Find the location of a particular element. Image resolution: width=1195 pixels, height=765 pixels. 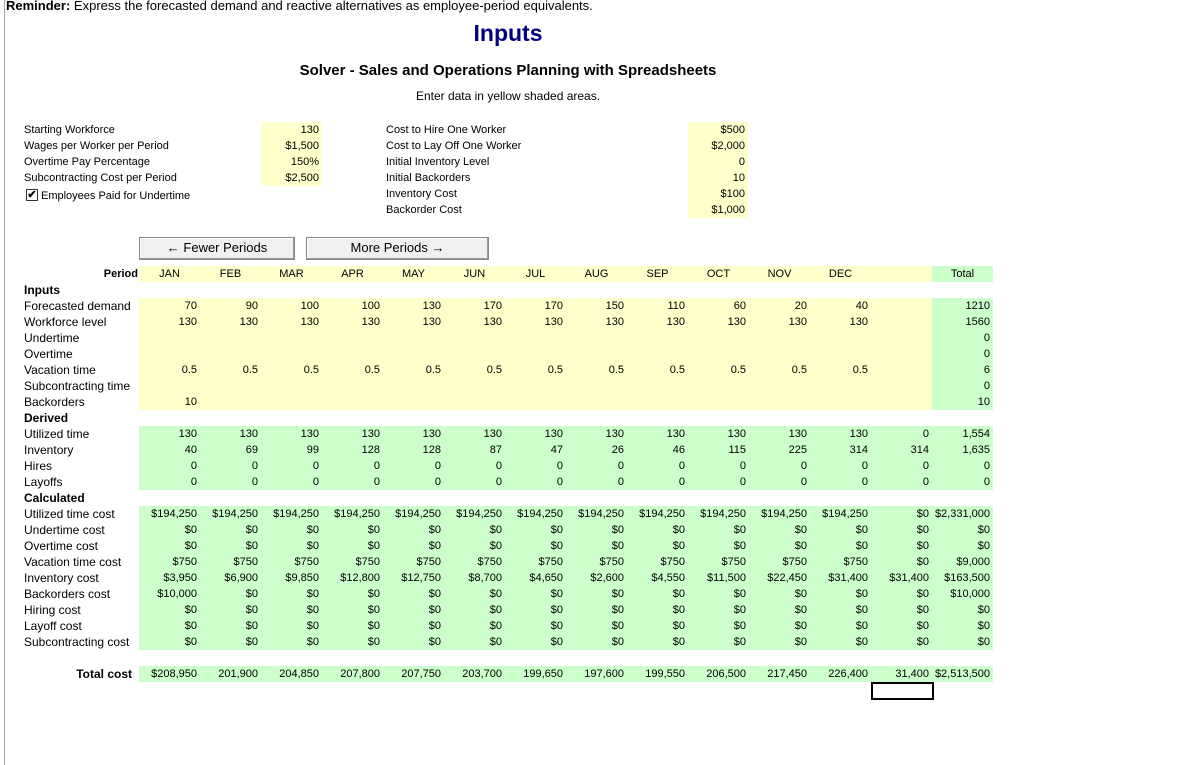

param-value: $100 is located at coordinates (732, 194).